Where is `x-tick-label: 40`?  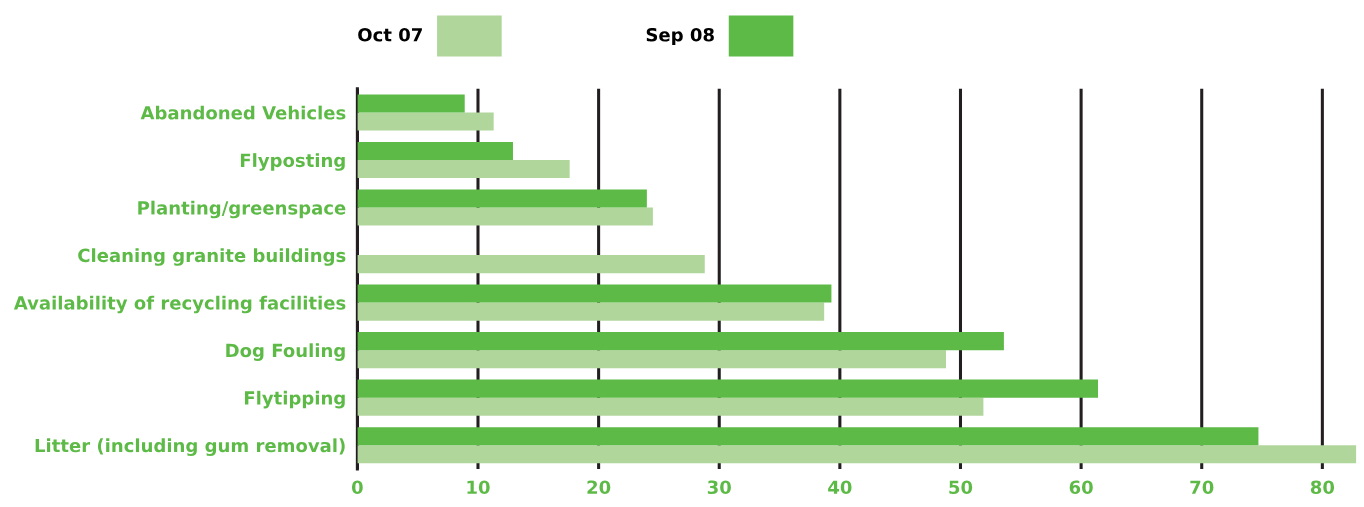 x-tick-label: 40 is located at coordinates (840, 487).